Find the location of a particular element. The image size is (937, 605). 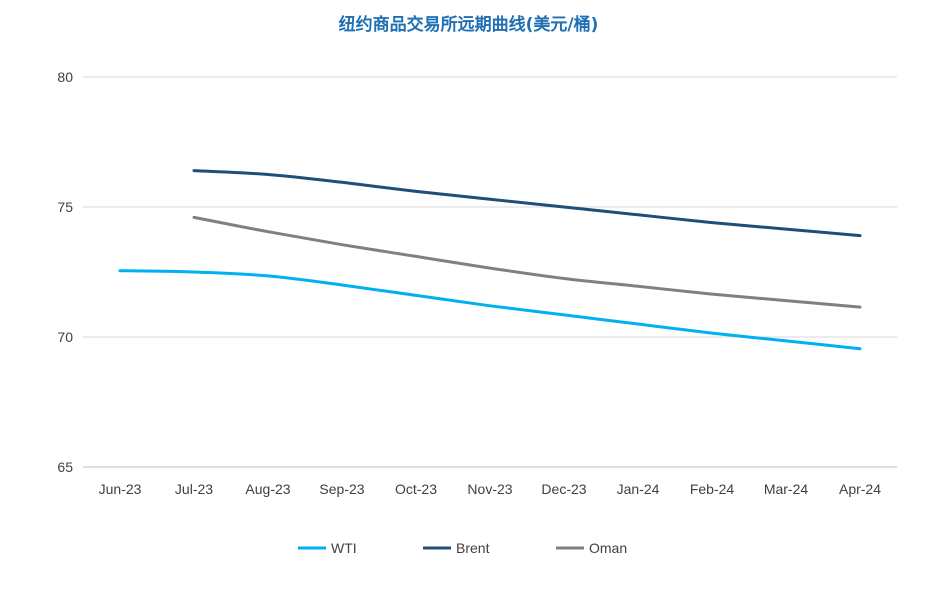

x-tick-label: Dec-23 is located at coordinates (563, 489).